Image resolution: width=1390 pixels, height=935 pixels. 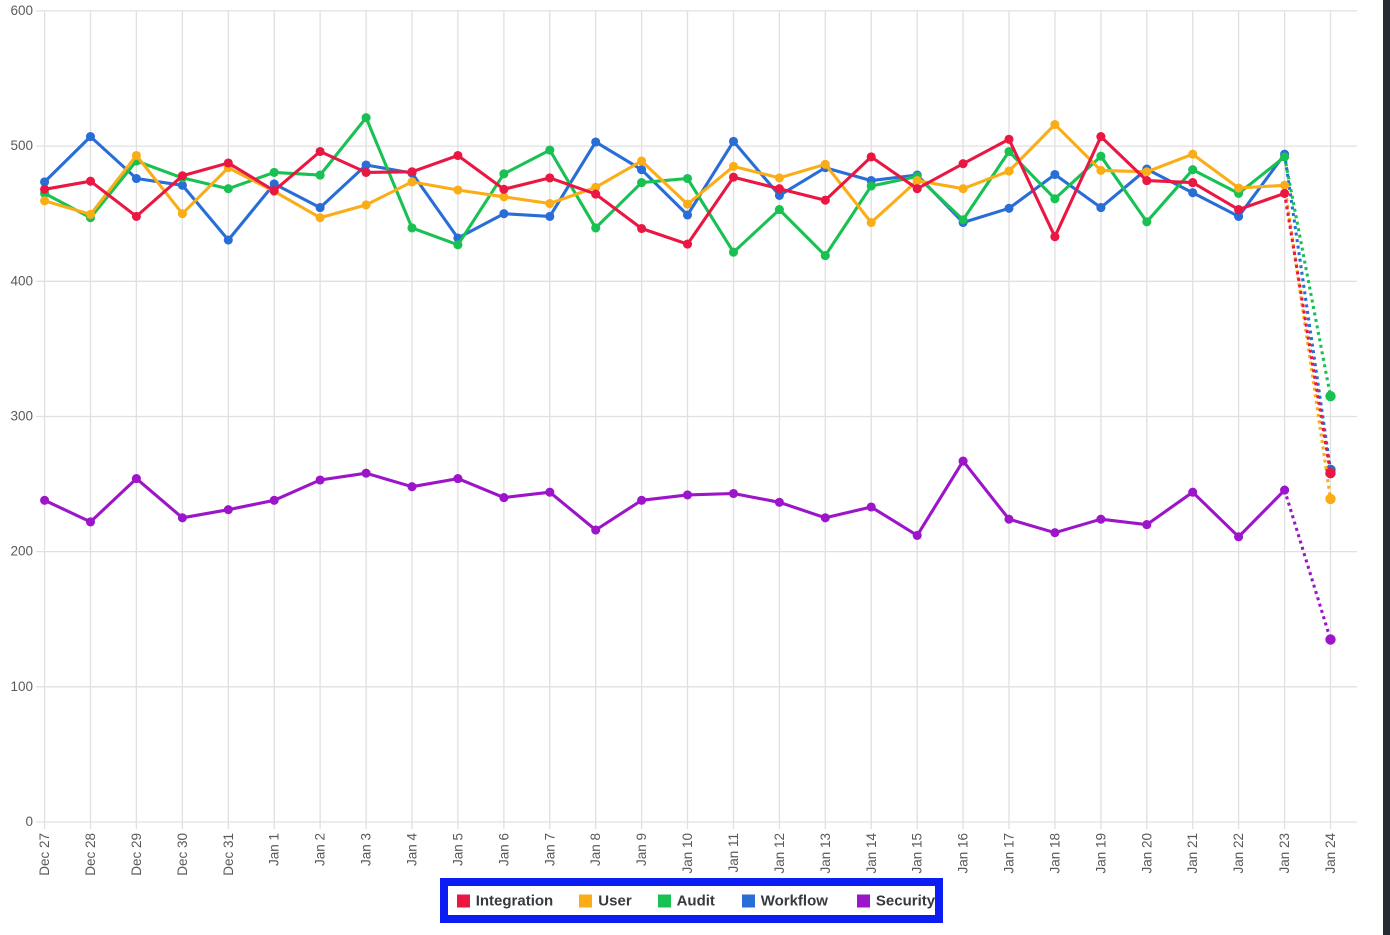 I want to click on svg-text: Jan 24, so click(x=1330, y=853).